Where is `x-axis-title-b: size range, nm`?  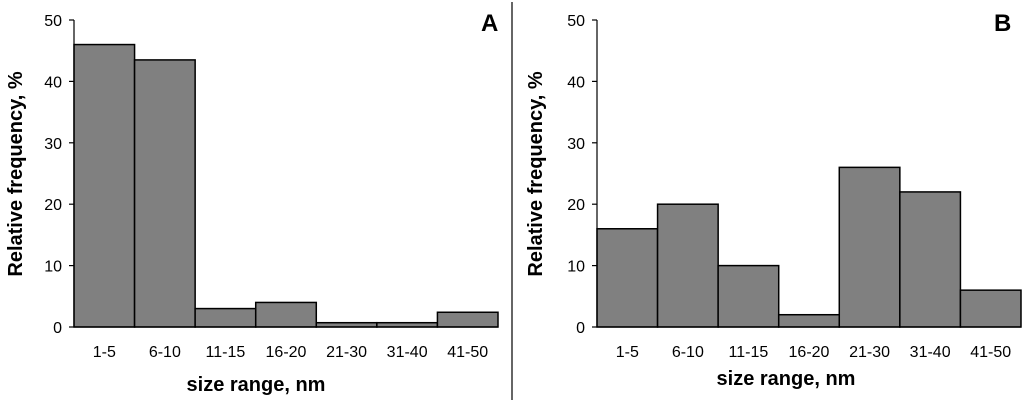 x-axis-title-b: size range, nm is located at coordinates (786, 379).